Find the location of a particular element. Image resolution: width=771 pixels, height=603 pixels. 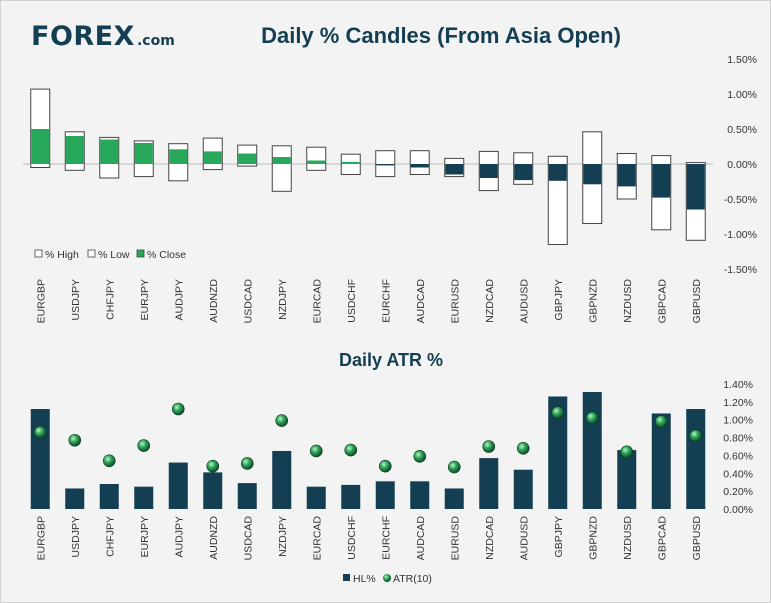

x-tick-label: AUDUSD is located at coordinates (524, 538).